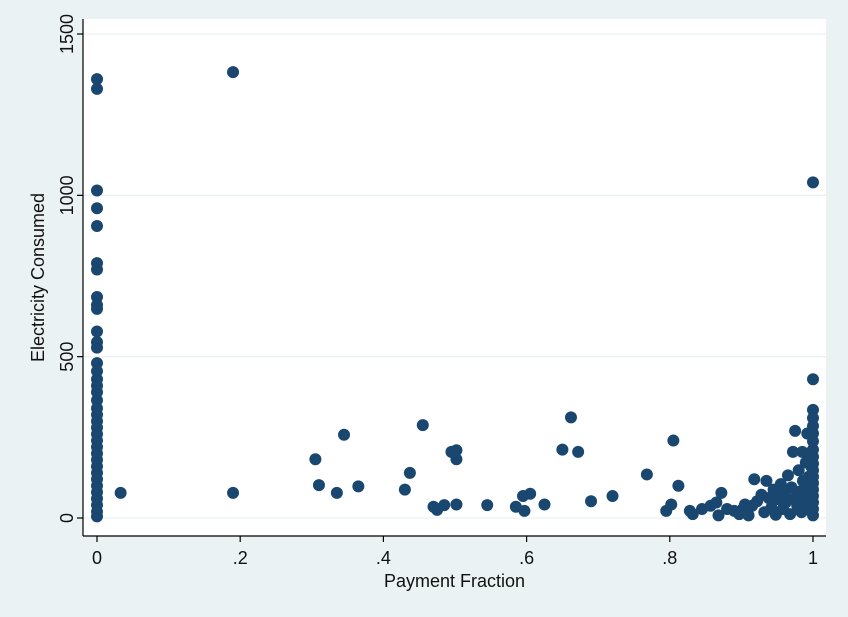  What do you see at coordinates (70, 268) in the screenshot?
I see `y-axis-ticks: 0 500 1000 1500` at bounding box center [70, 268].